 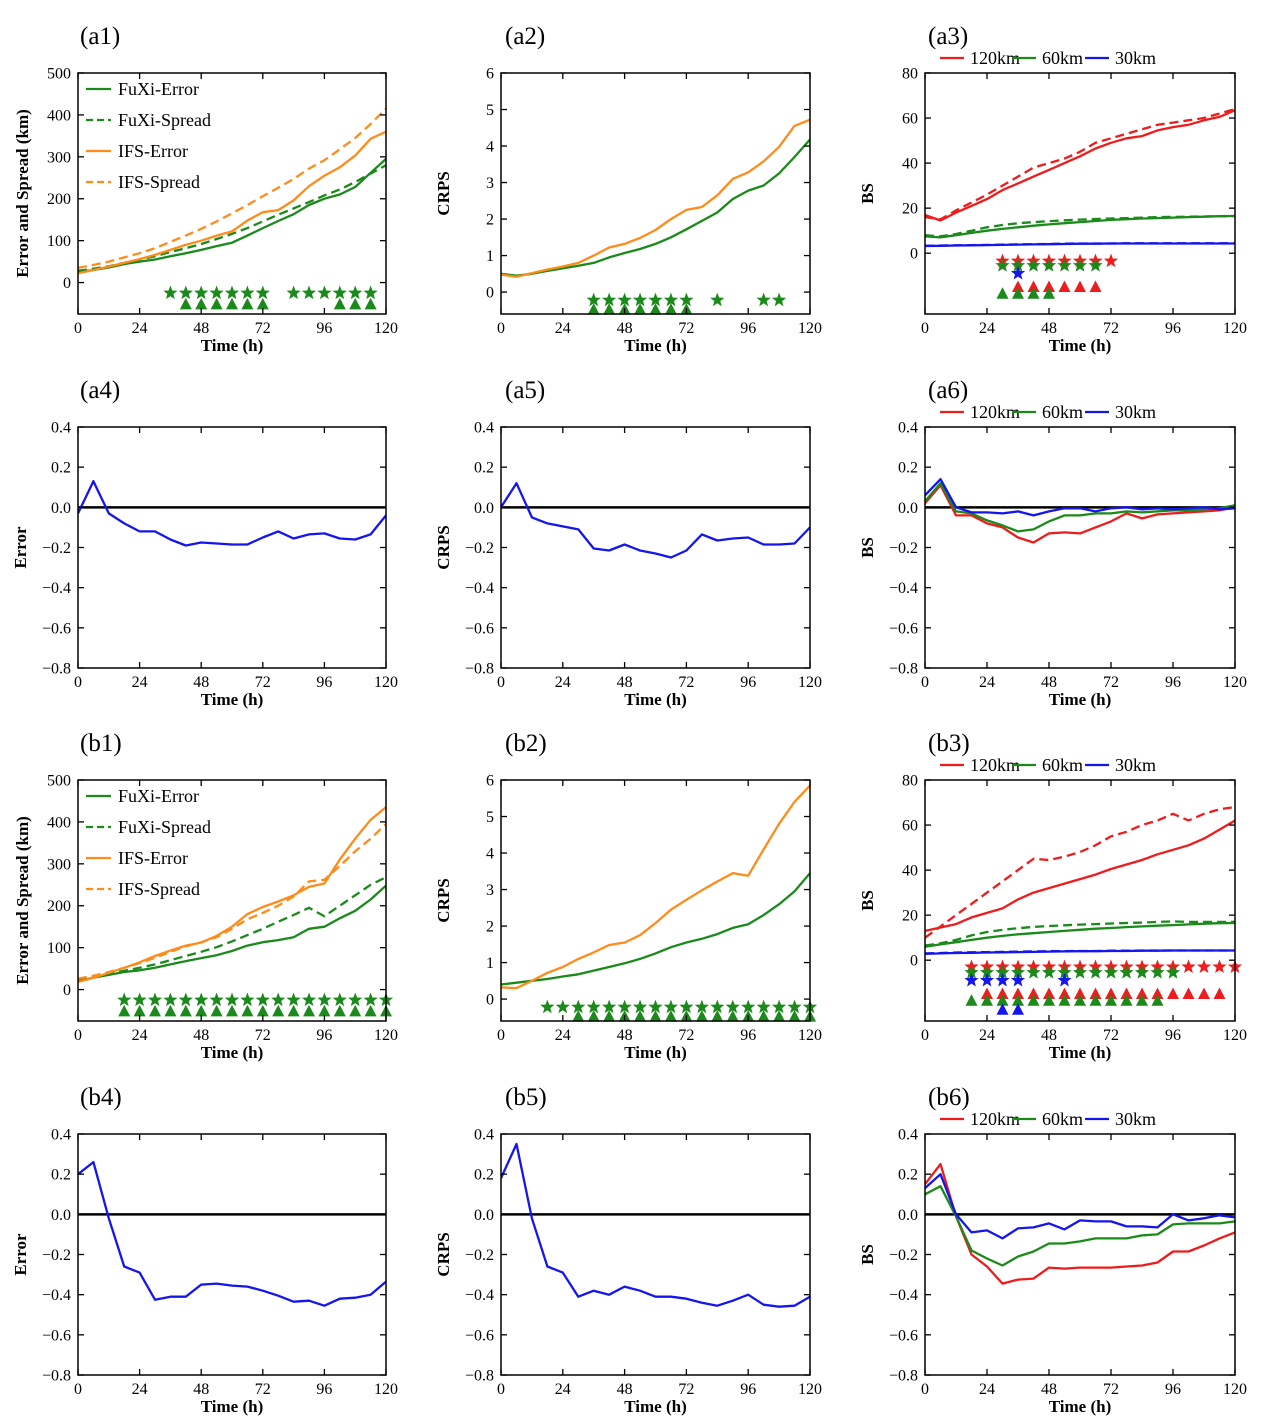 What do you see at coordinates (490, 74) in the screenshot?
I see `y-tick-label: 6` at bounding box center [490, 74].